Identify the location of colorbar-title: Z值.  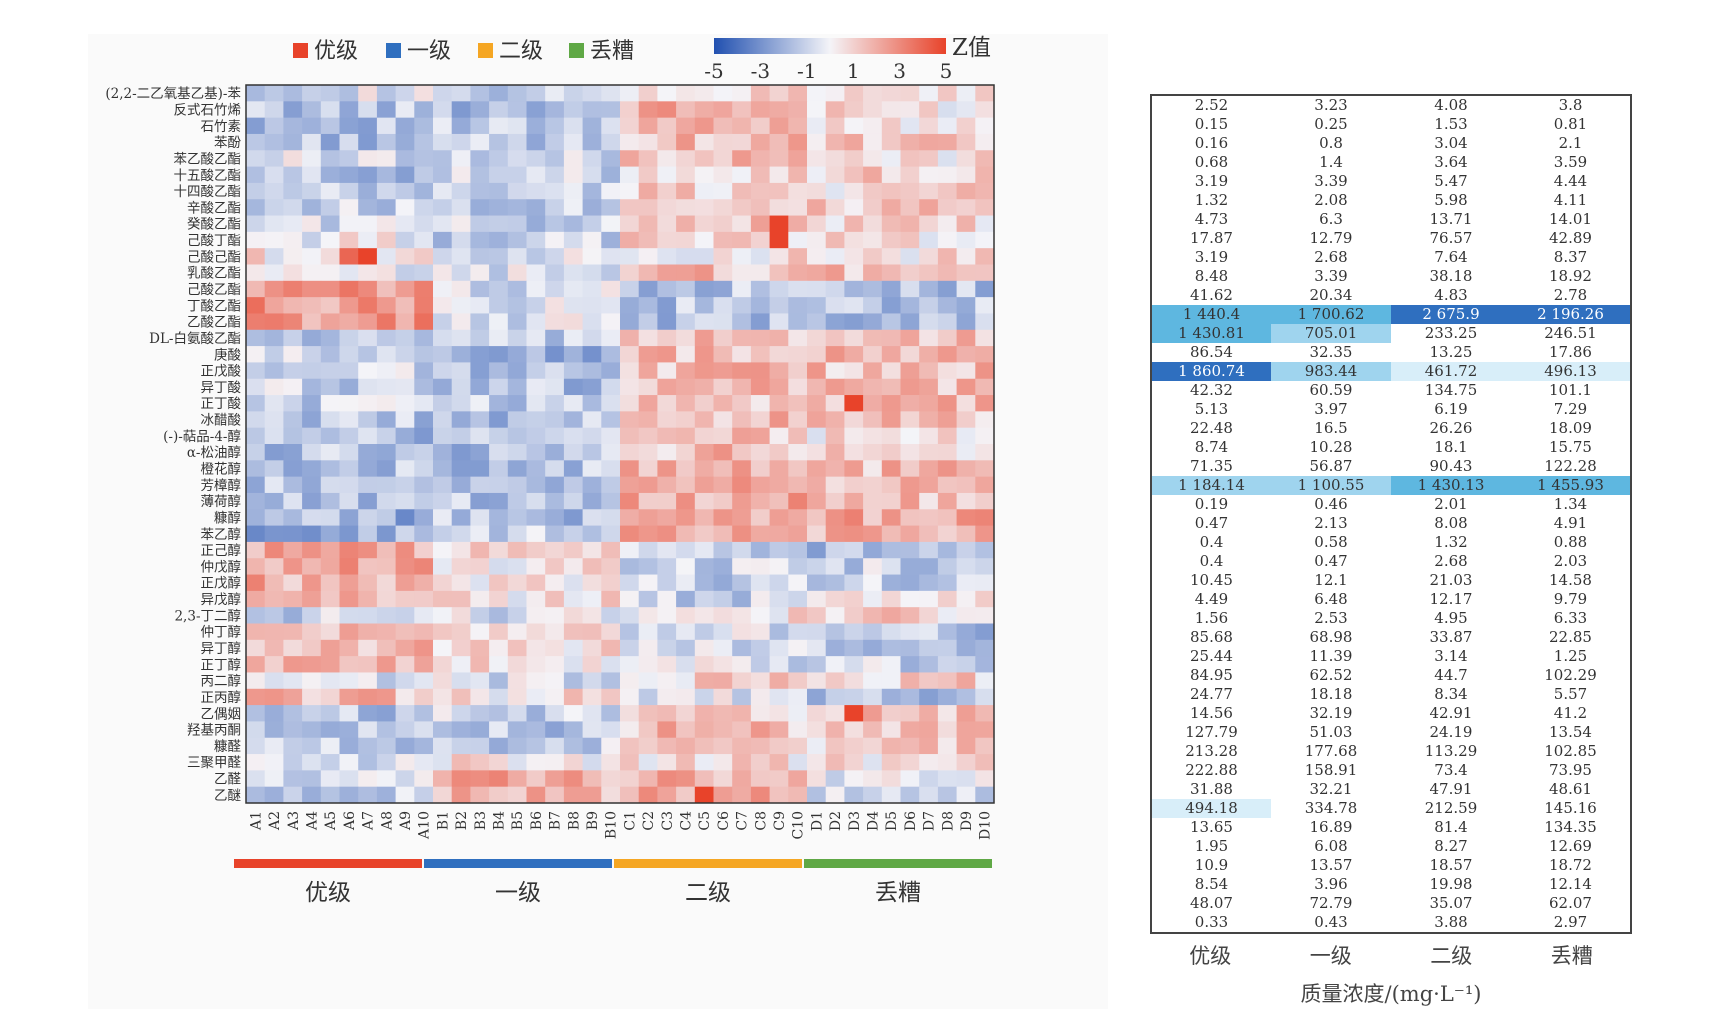
(971, 48).